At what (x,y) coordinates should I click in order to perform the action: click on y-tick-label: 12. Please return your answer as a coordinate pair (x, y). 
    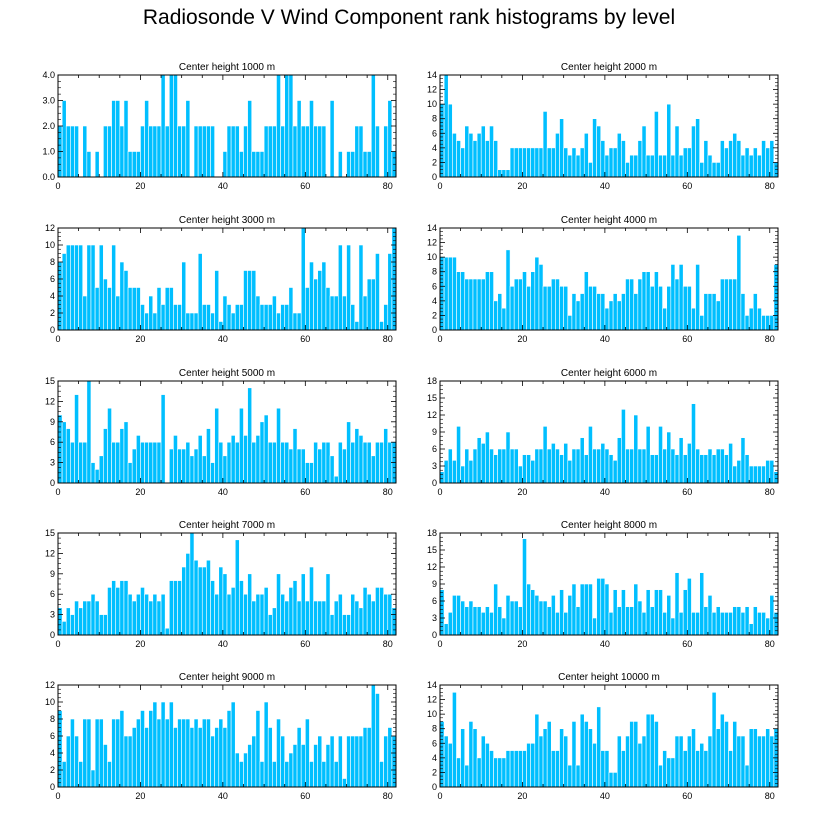
    Looking at the image, I should click on (432, 90).